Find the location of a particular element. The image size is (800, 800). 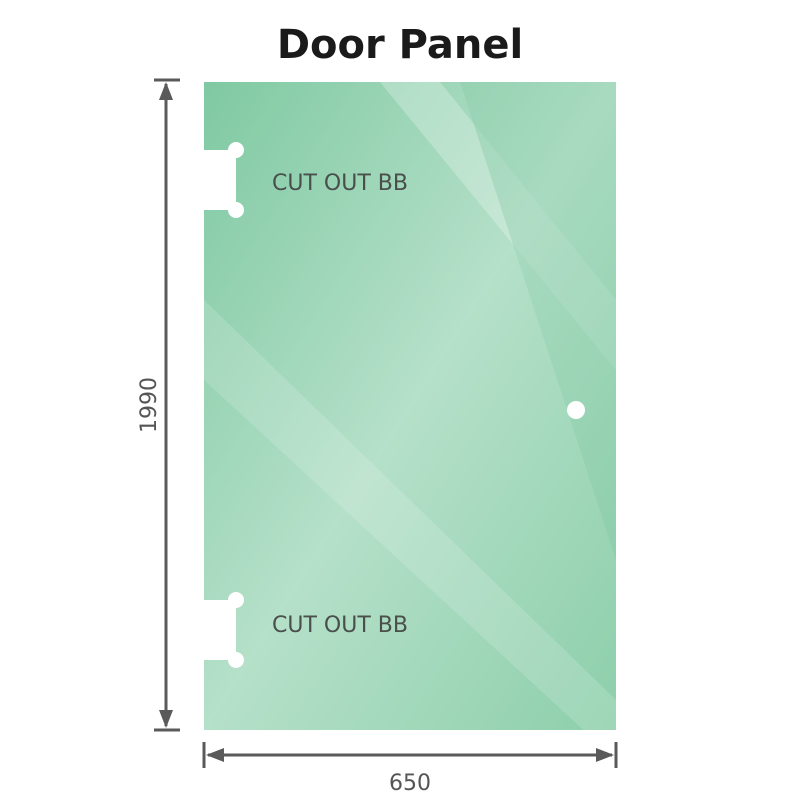

width-label: 650 is located at coordinates (410, 783).